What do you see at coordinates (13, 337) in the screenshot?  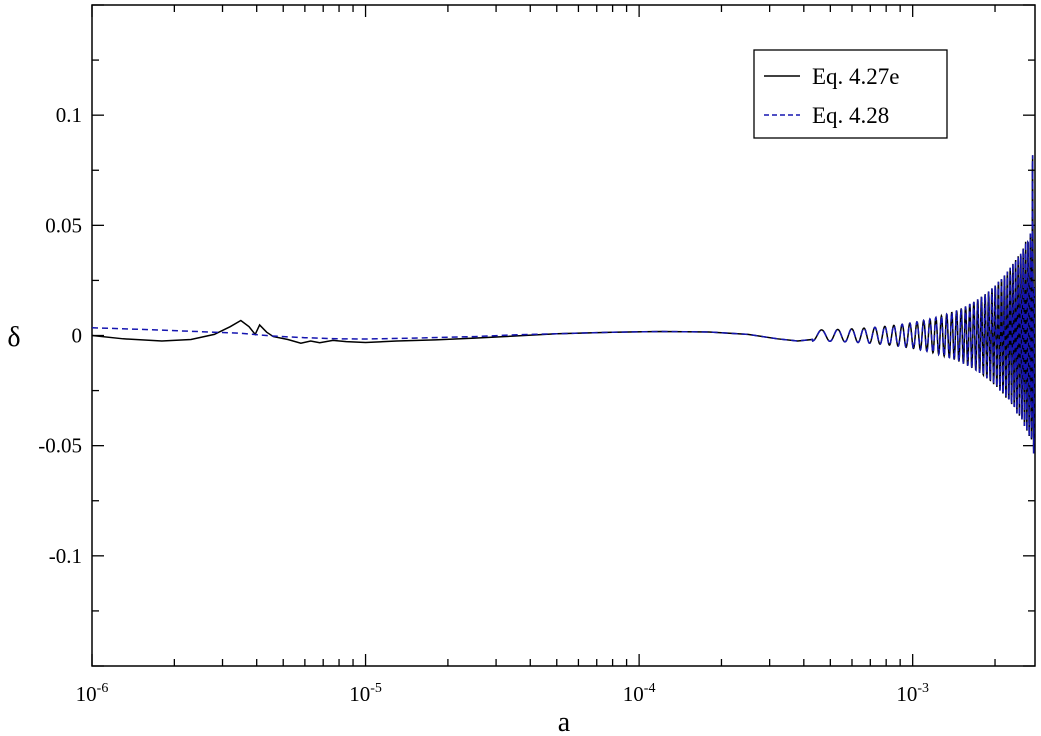 I see `y-axis-title: δ` at bounding box center [13, 337].